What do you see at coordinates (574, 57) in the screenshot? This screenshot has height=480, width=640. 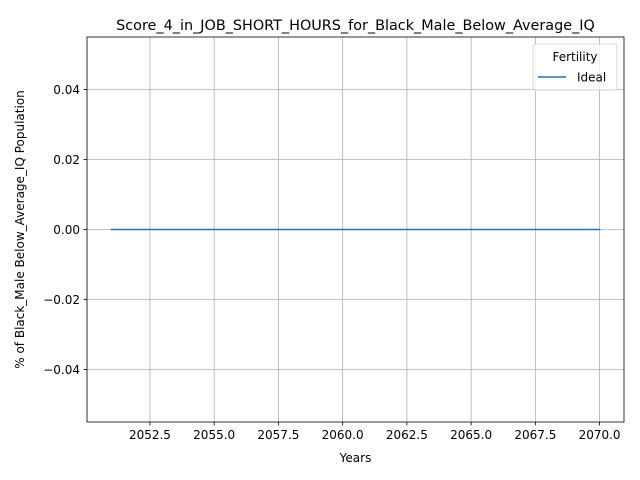 I see `legend-title: Fertility` at bounding box center [574, 57].